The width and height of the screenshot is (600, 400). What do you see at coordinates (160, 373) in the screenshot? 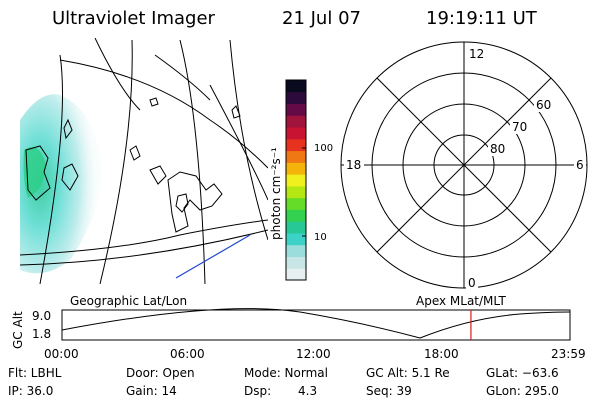
I see `status-door: Door: Open` at bounding box center [160, 373].